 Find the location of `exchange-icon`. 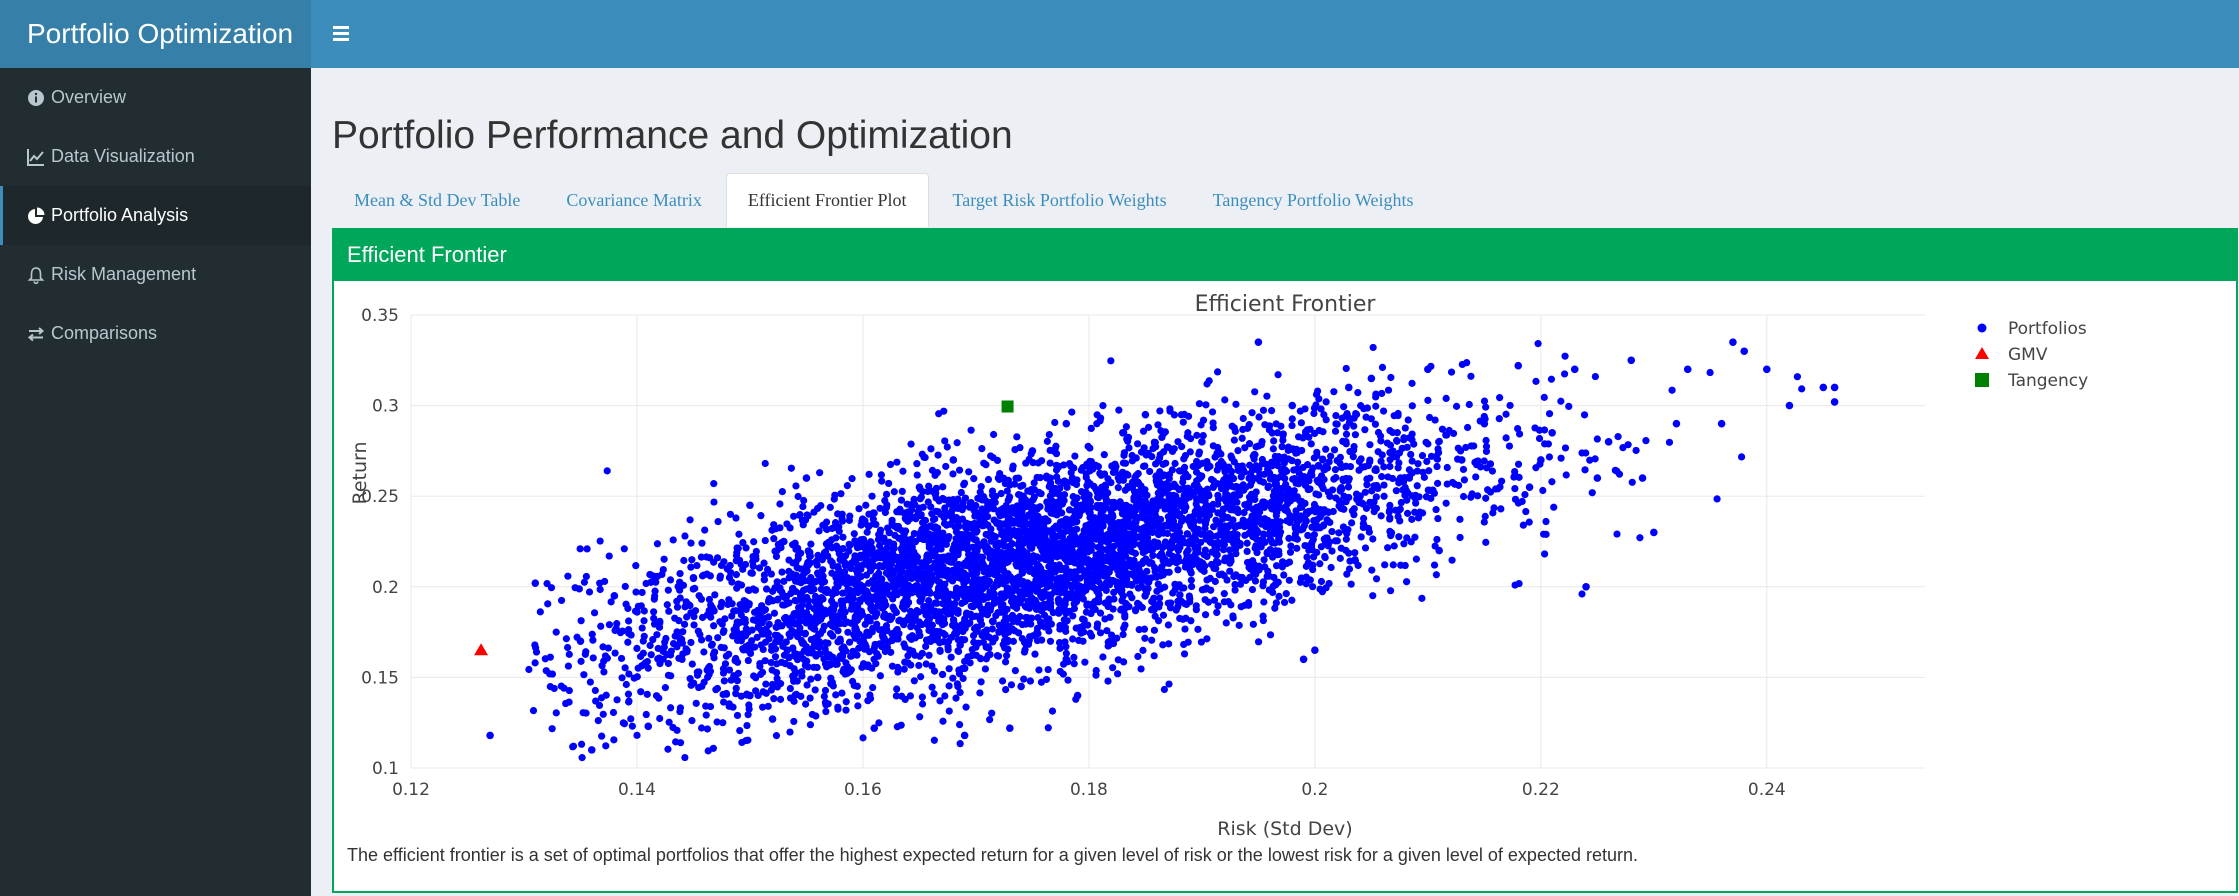

exchange-icon is located at coordinates (38, 334).